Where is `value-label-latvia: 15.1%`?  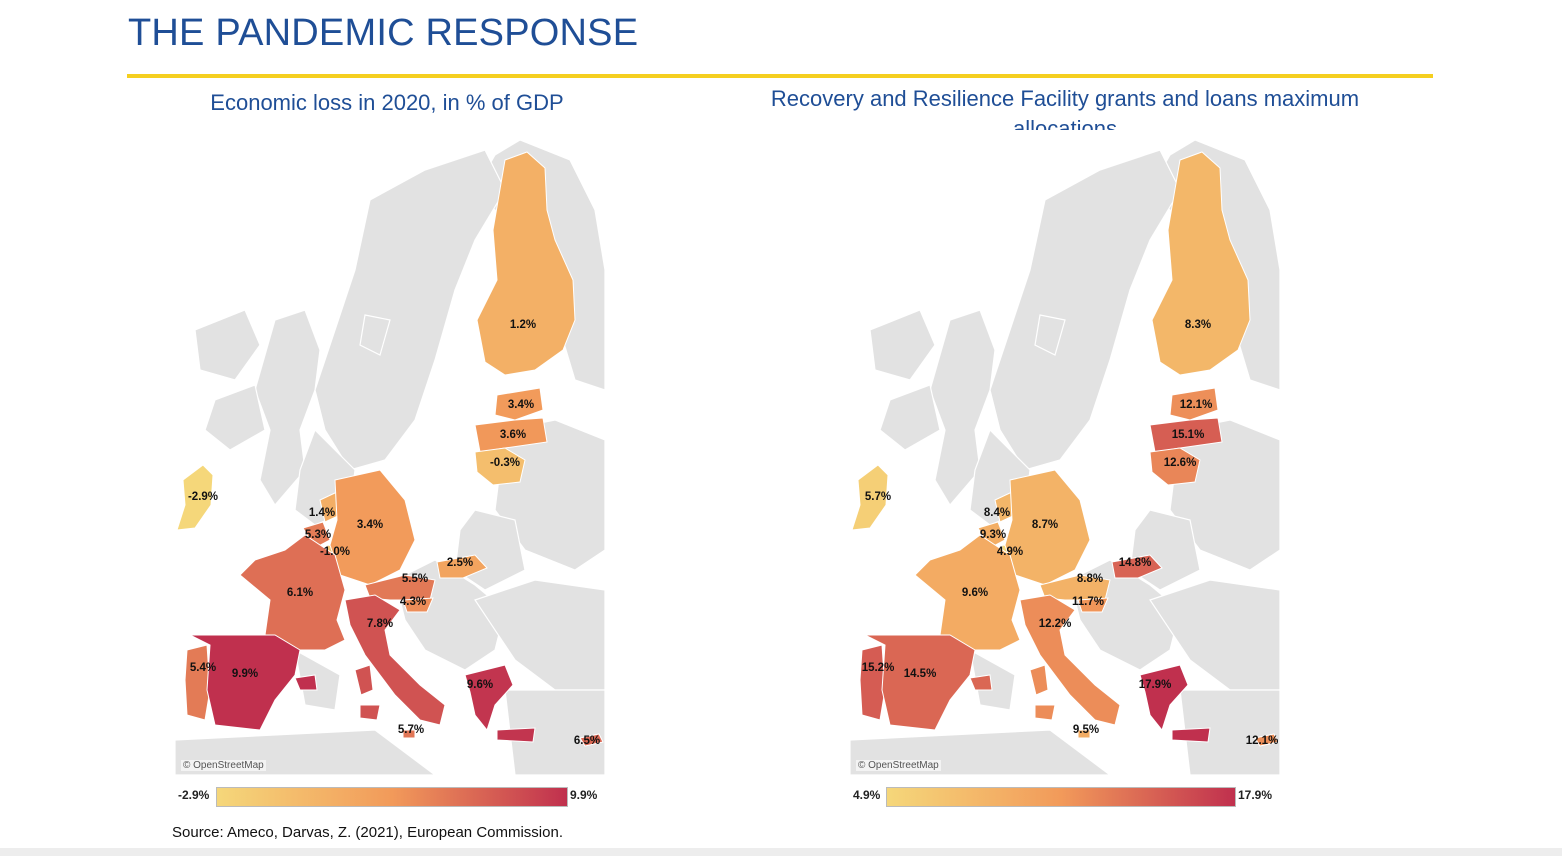 value-label-latvia: 15.1% is located at coordinates (1188, 435).